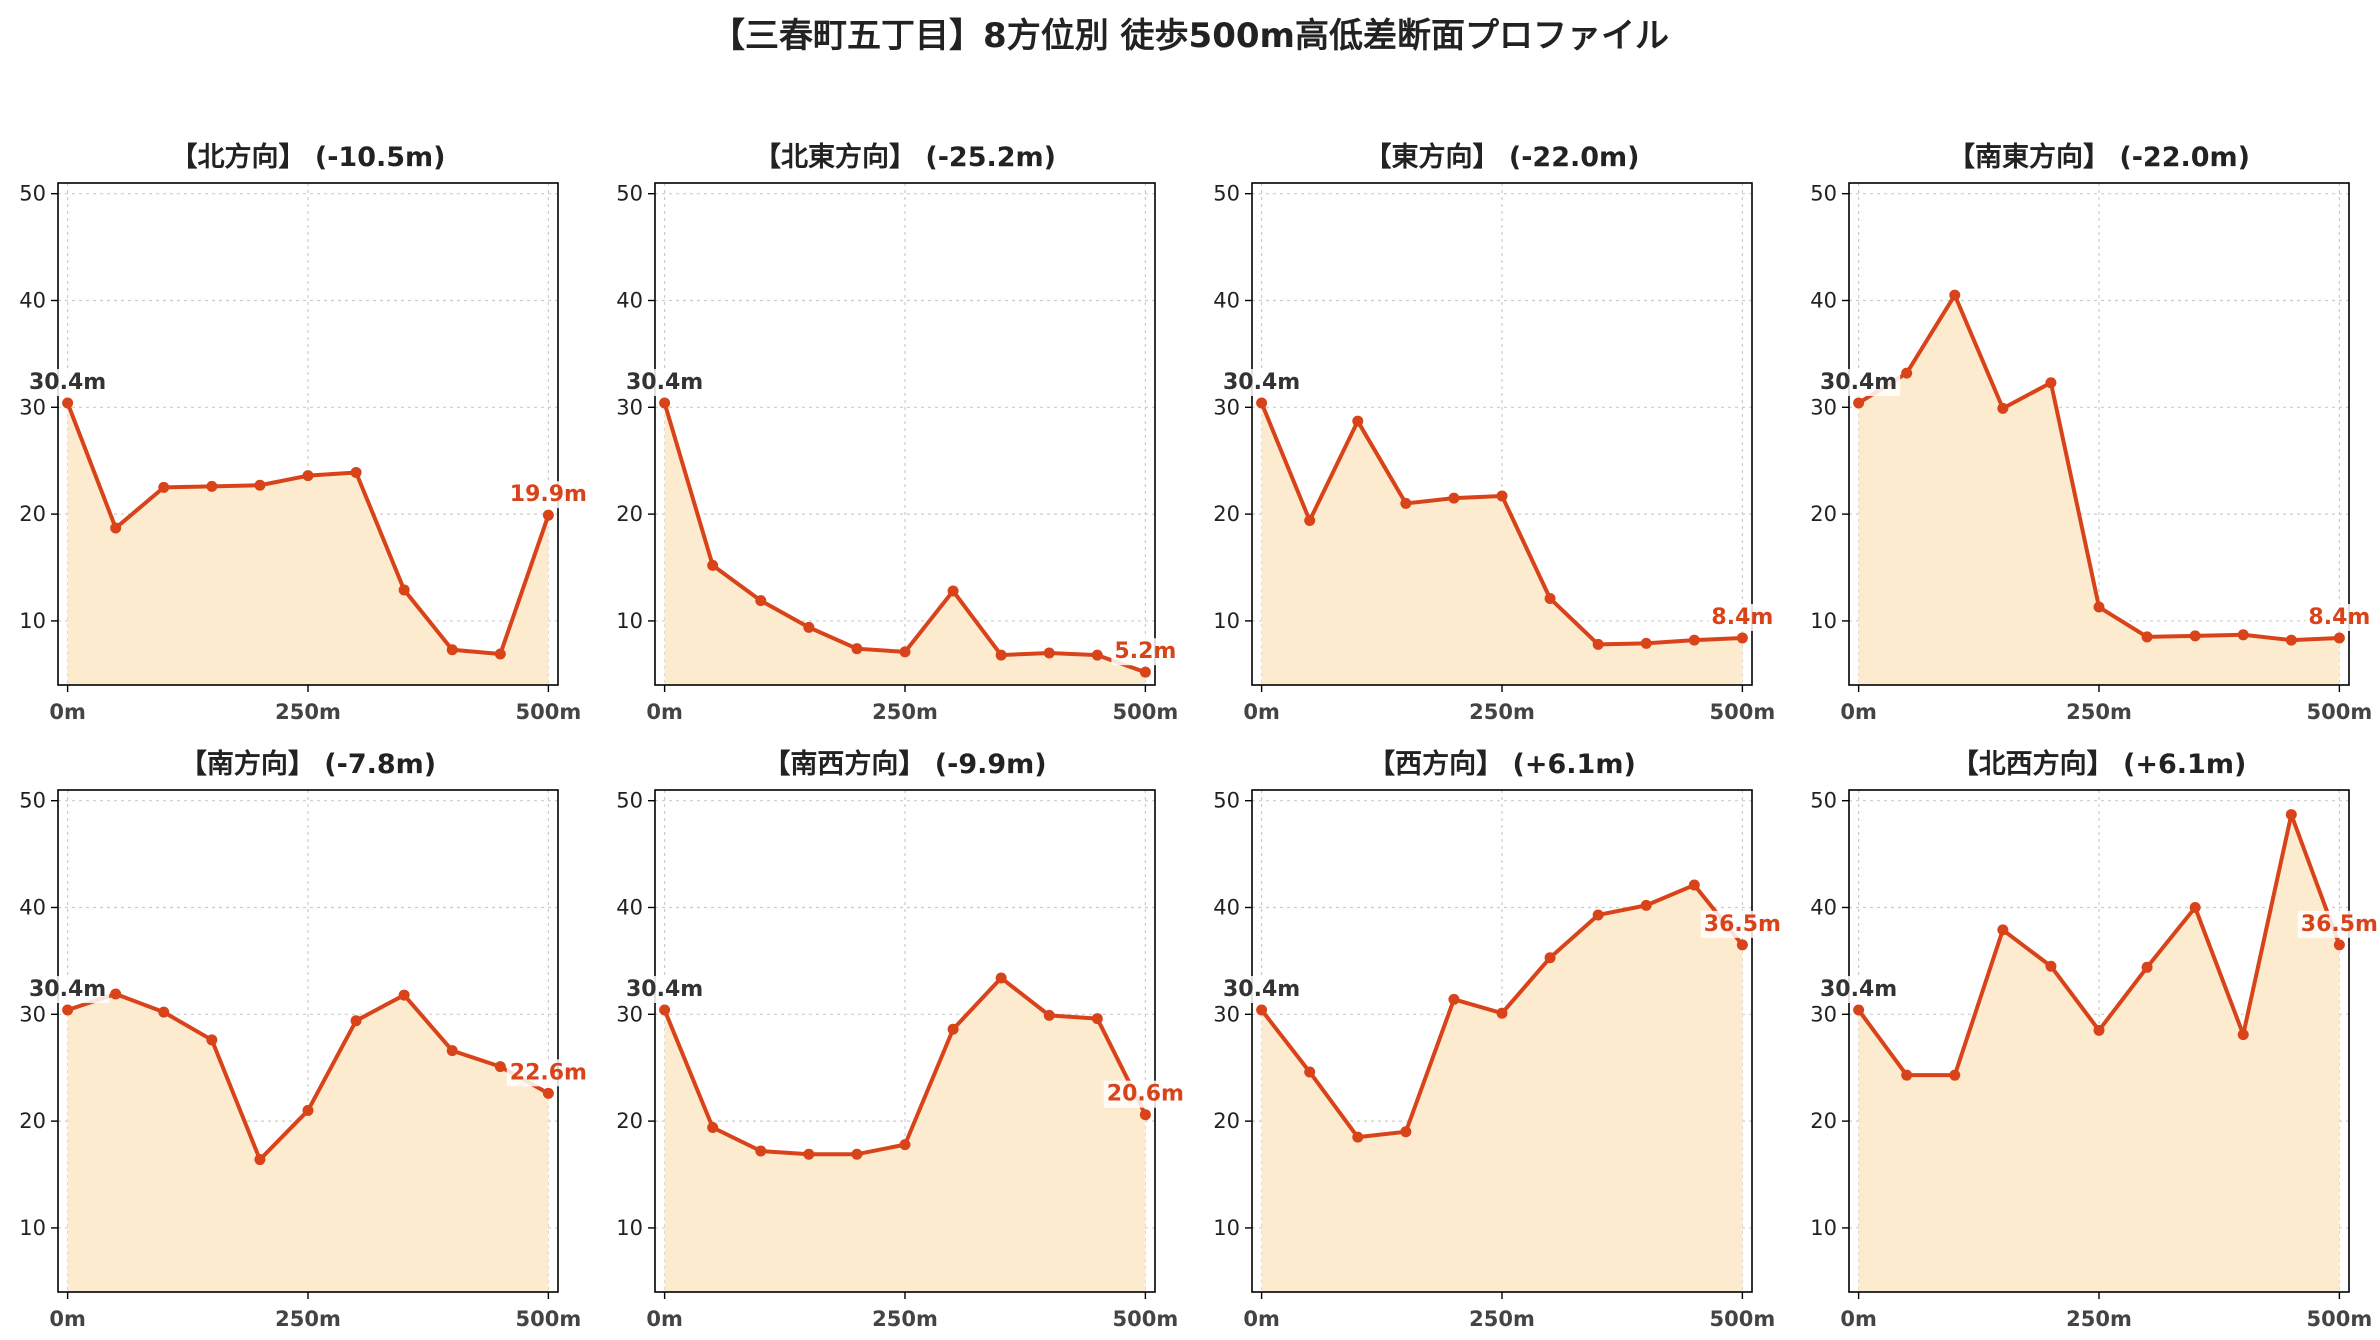 This screenshot has width=2380, height=1340. I want to click on end-value-label: 8.4m, so click(2339, 617).